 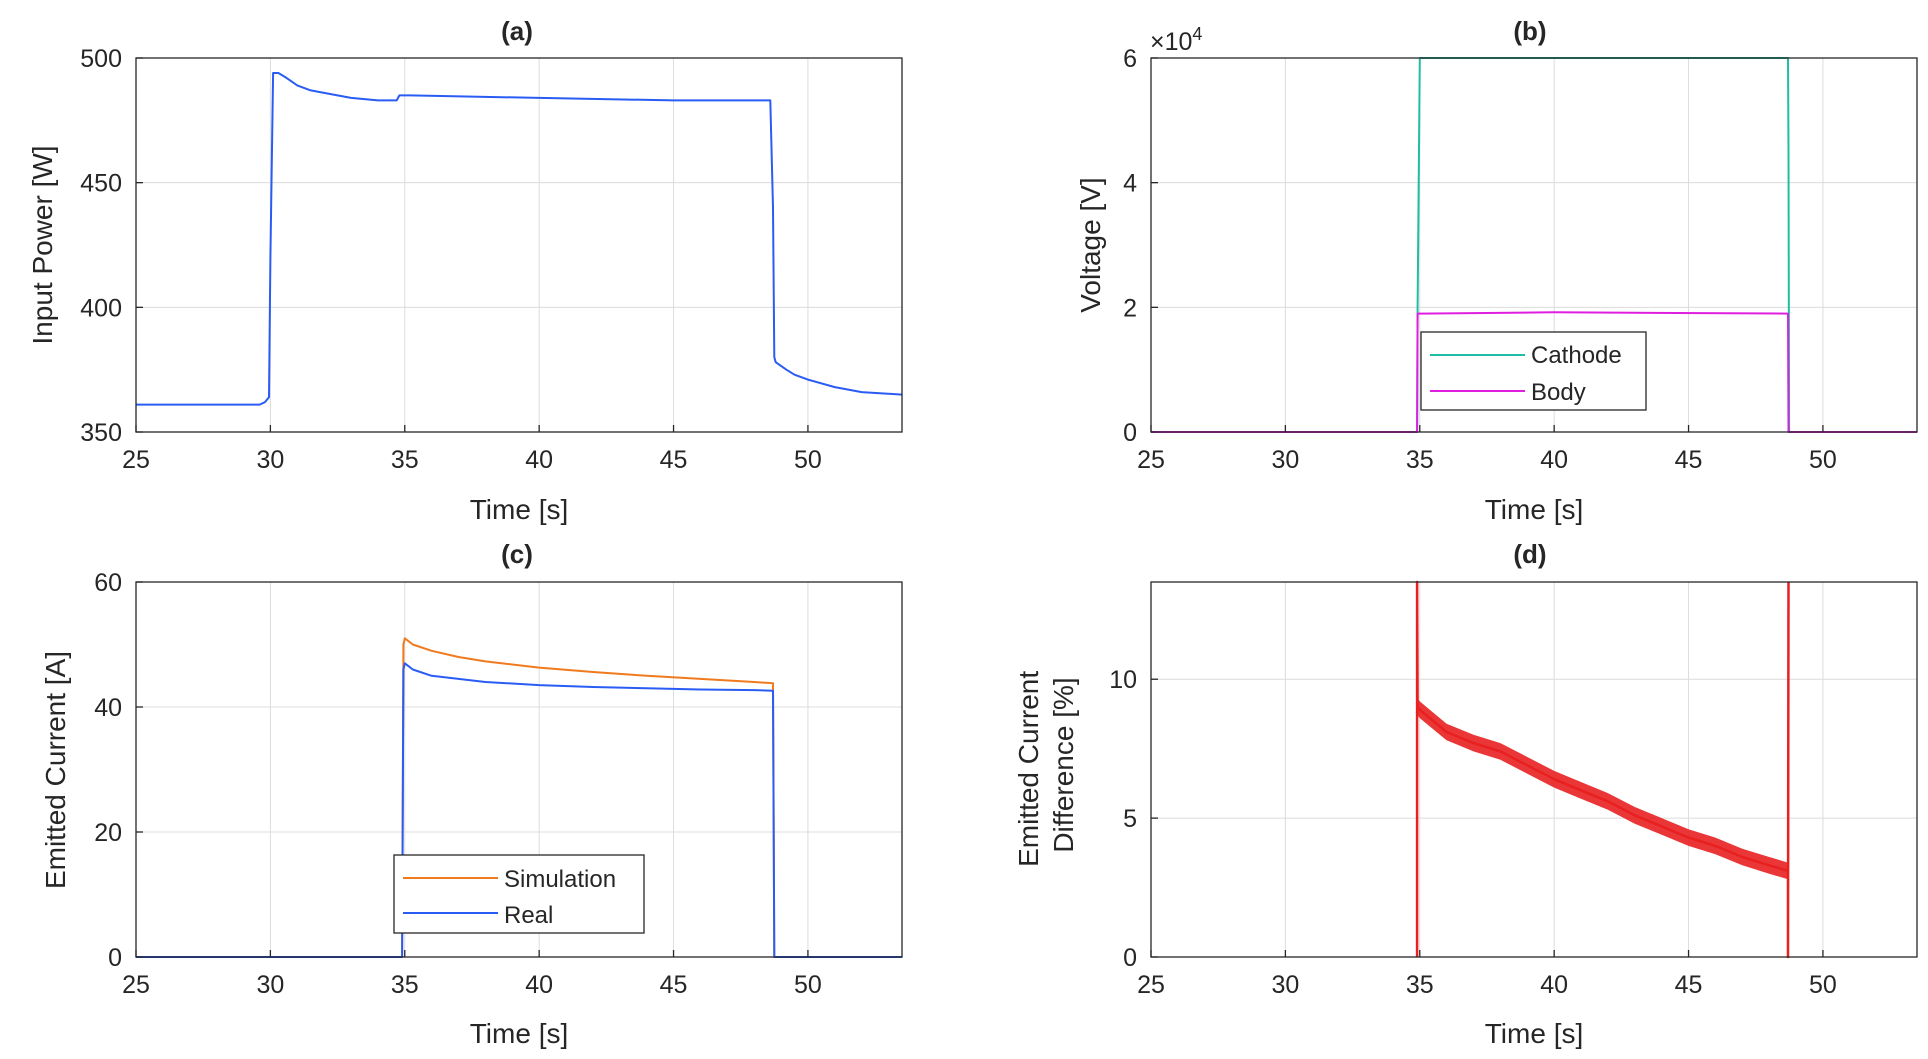 What do you see at coordinates (1130, 308) in the screenshot?
I see `y-tick-label: 2` at bounding box center [1130, 308].